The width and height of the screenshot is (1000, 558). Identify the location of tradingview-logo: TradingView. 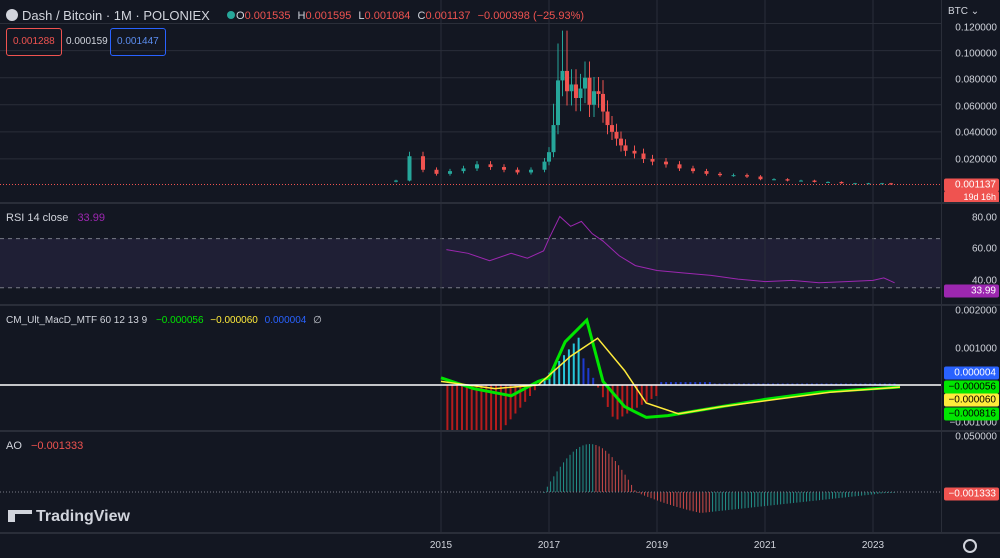
(69, 517).